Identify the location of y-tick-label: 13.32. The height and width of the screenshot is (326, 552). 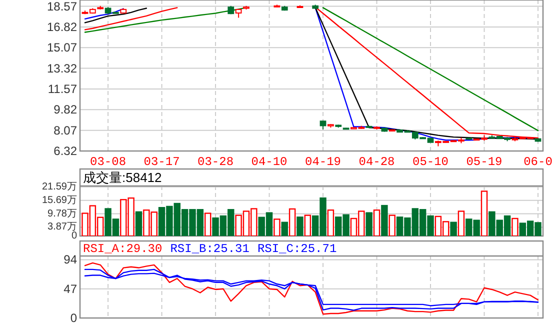
(62, 68).